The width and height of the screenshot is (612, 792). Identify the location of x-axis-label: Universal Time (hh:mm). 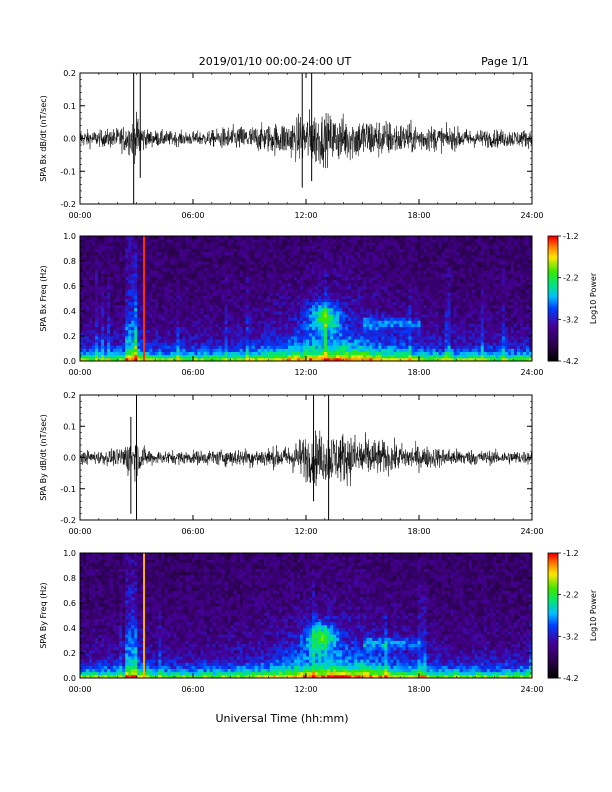
(282, 718).